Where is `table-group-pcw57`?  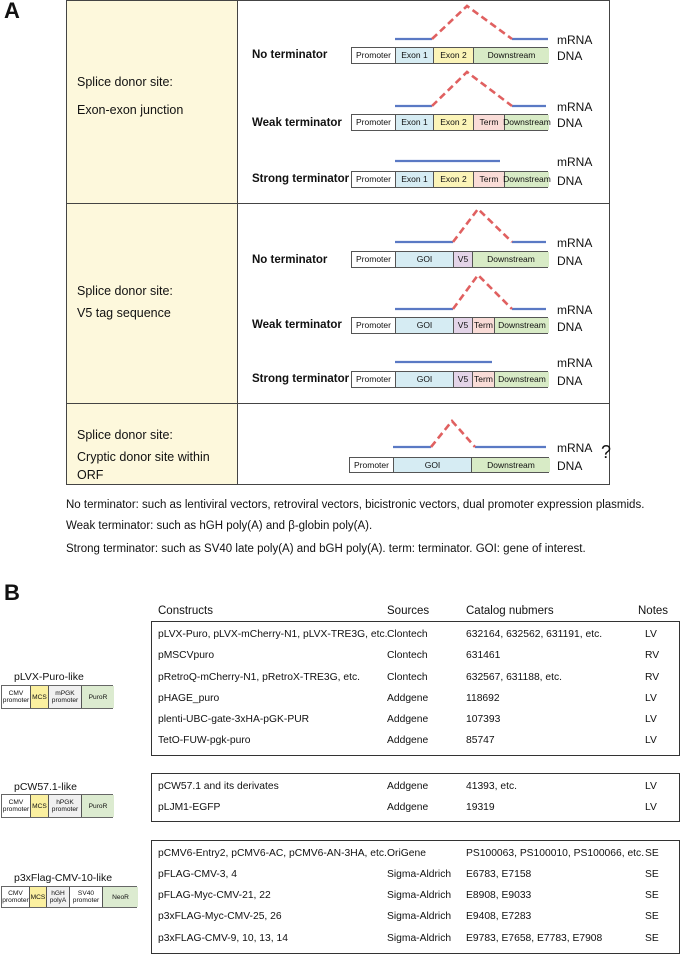
table-group-pcw57 is located at coordinates (415, 797).